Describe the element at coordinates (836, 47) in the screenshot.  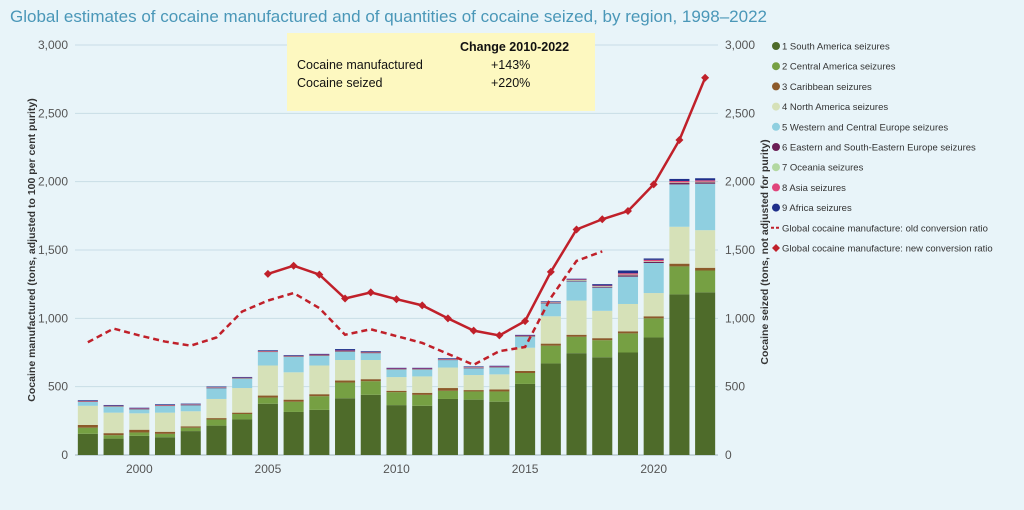
I see `legend-label: 1 South America seizures` at that location.